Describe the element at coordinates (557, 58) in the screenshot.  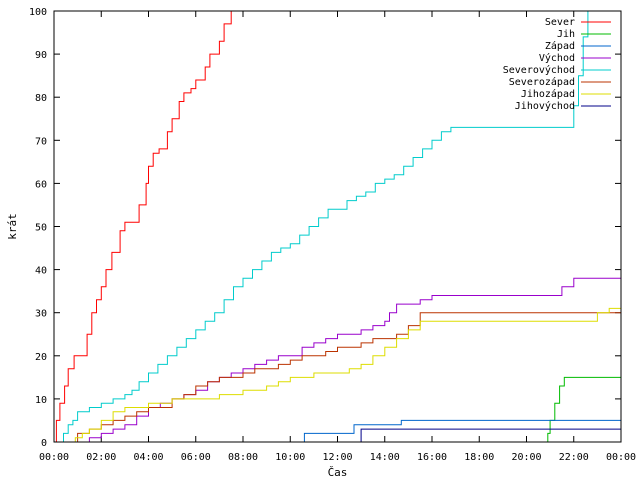
I see `legend-label: Východ` at that location.